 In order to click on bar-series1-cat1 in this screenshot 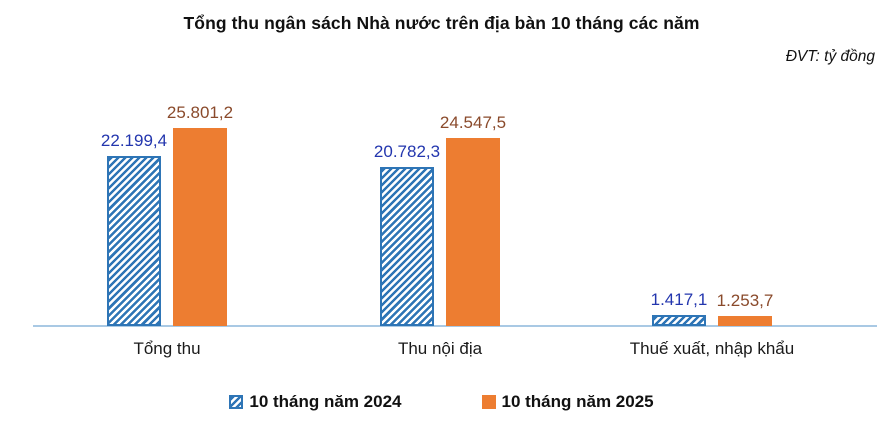, I will do `click(473, 231)`.